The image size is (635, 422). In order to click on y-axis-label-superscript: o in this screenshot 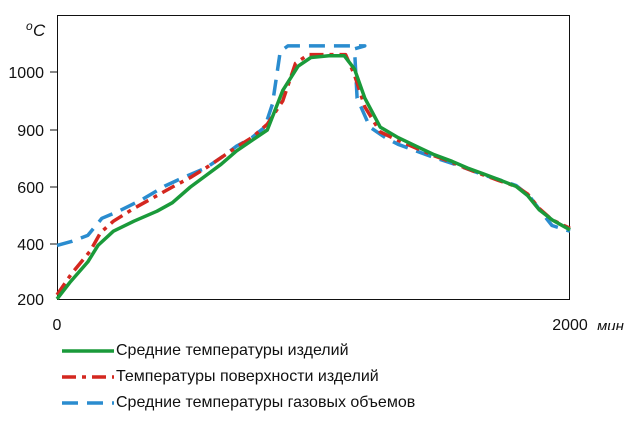, I will do `click(29, 26)`.